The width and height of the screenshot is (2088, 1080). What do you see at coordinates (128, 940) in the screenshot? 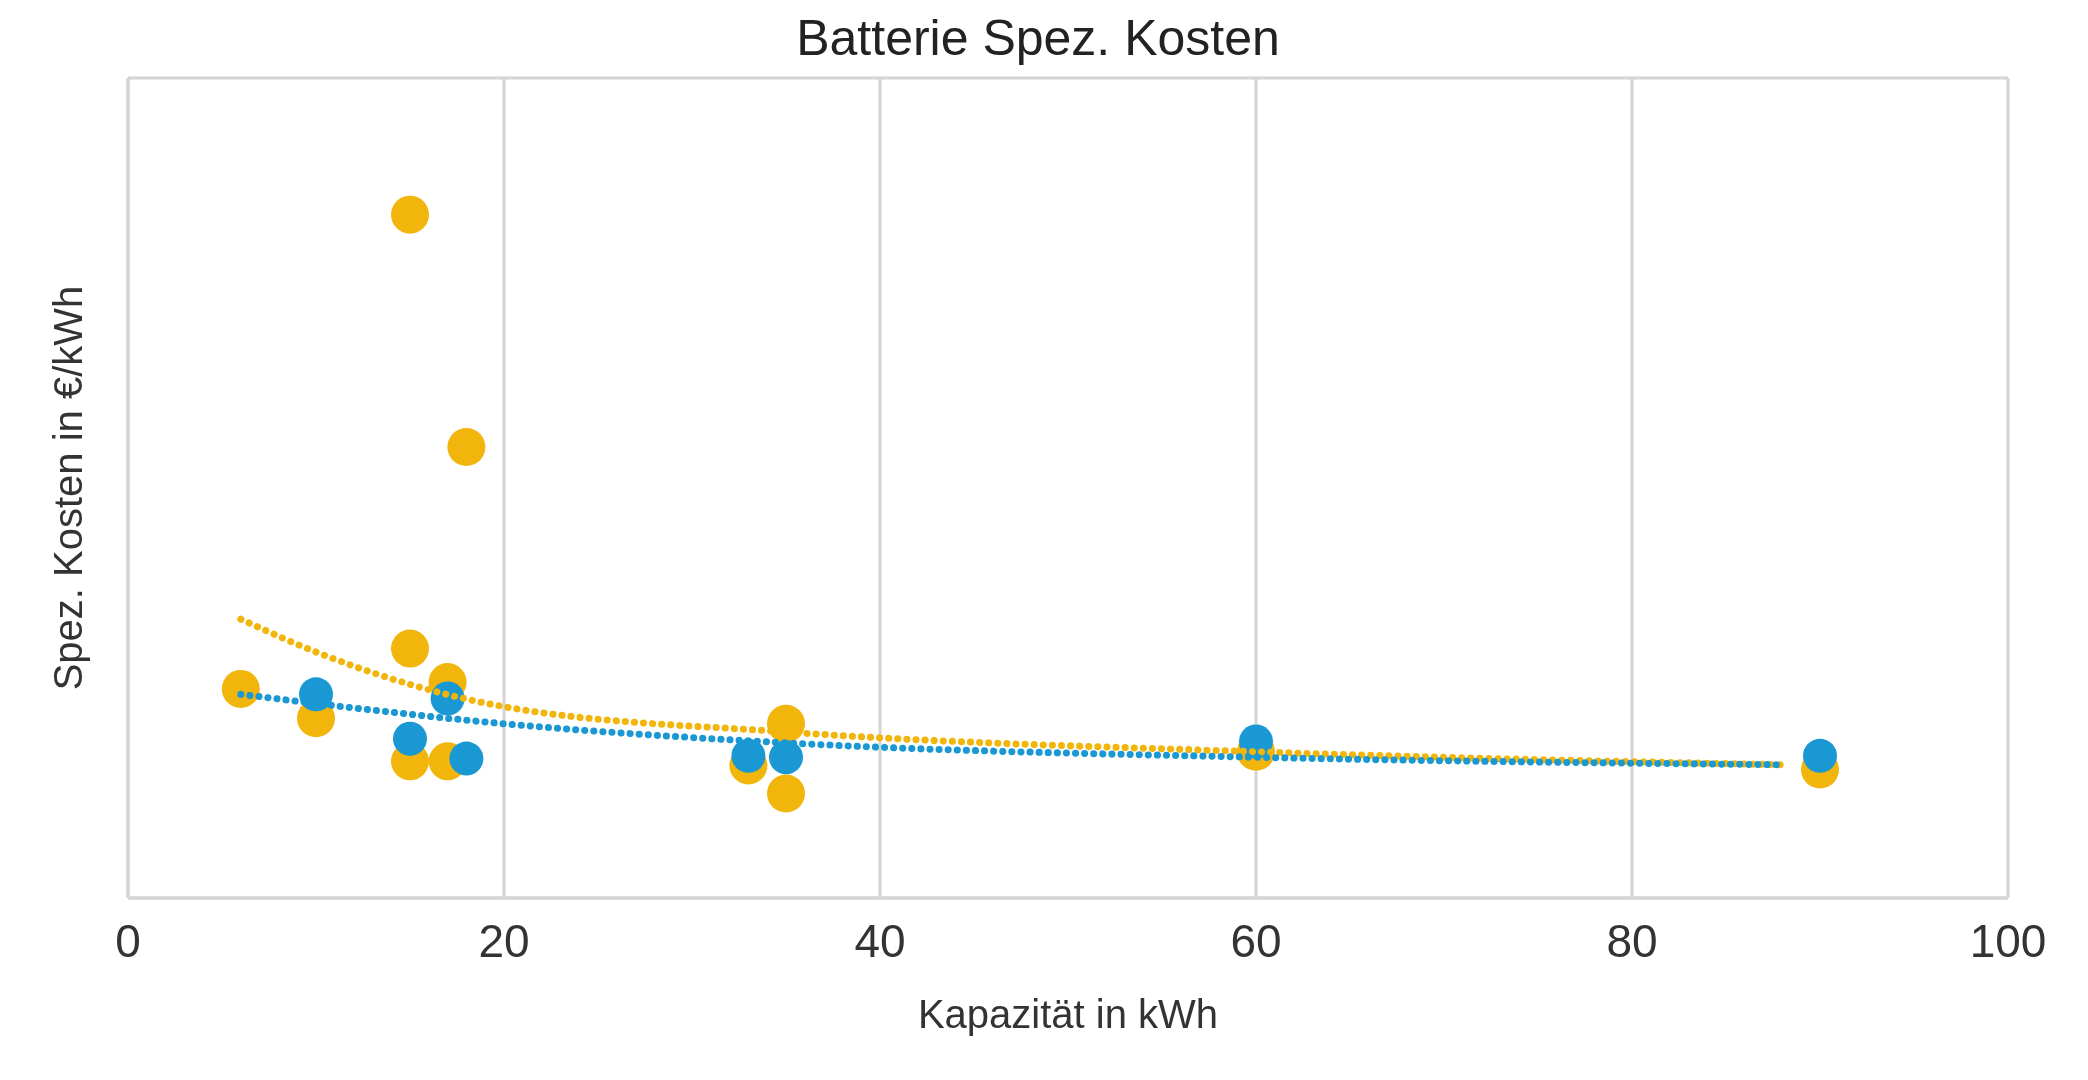
I see `x-tick-label: 0` at bounding box center [128, 940].